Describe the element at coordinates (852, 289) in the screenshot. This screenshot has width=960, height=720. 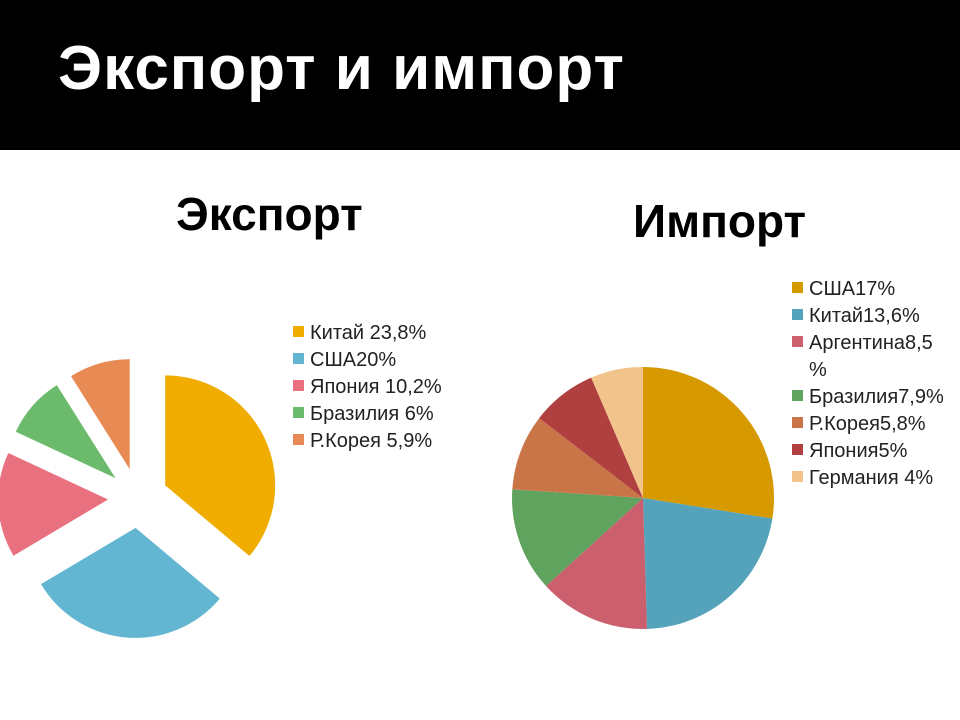
I see `import-legend-label-0: США17%` at that location.